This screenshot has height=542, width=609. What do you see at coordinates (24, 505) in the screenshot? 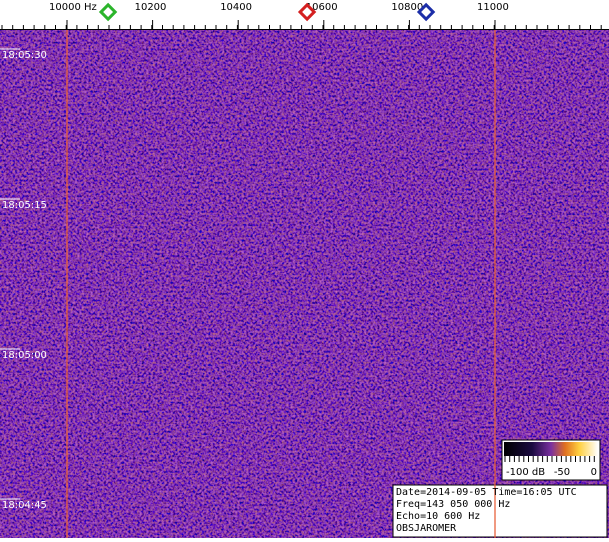
I see `time-label: 18:04:45` at bounding box center [24, 505].